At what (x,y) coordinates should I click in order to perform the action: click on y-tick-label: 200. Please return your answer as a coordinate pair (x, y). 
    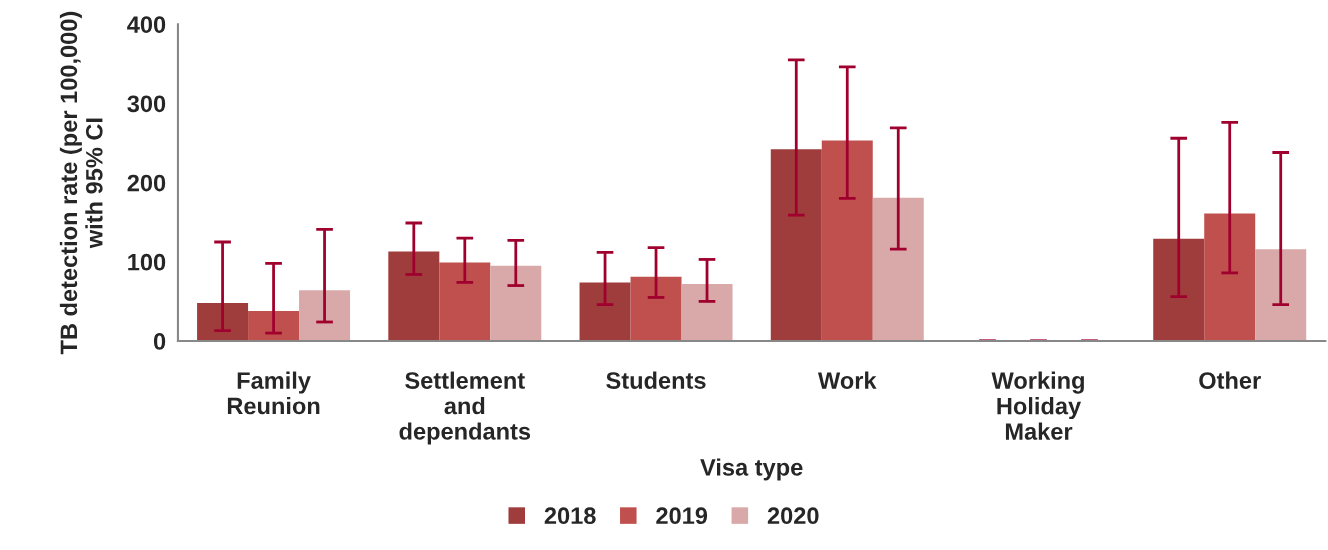
    Looking at the image, I should click on (146, 183).